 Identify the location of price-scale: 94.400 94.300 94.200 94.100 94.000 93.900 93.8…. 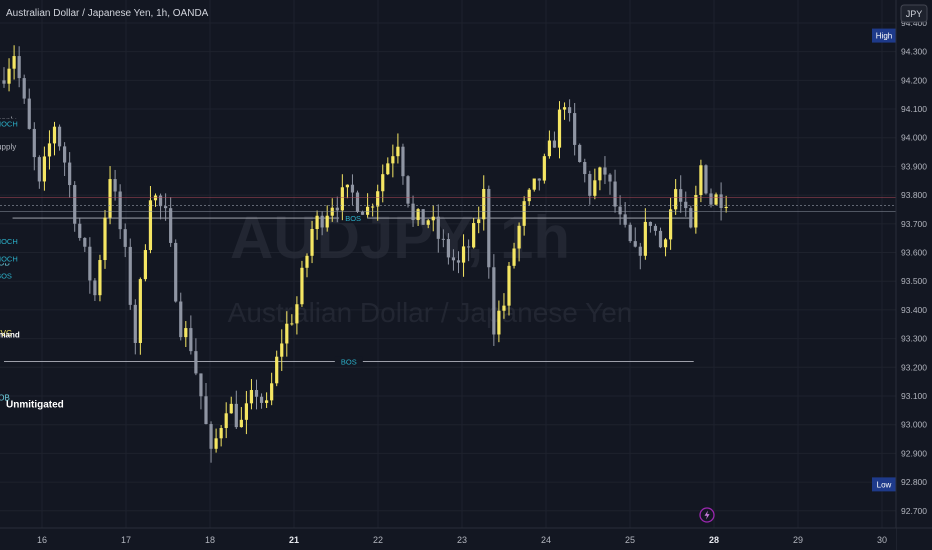
(913, 275).